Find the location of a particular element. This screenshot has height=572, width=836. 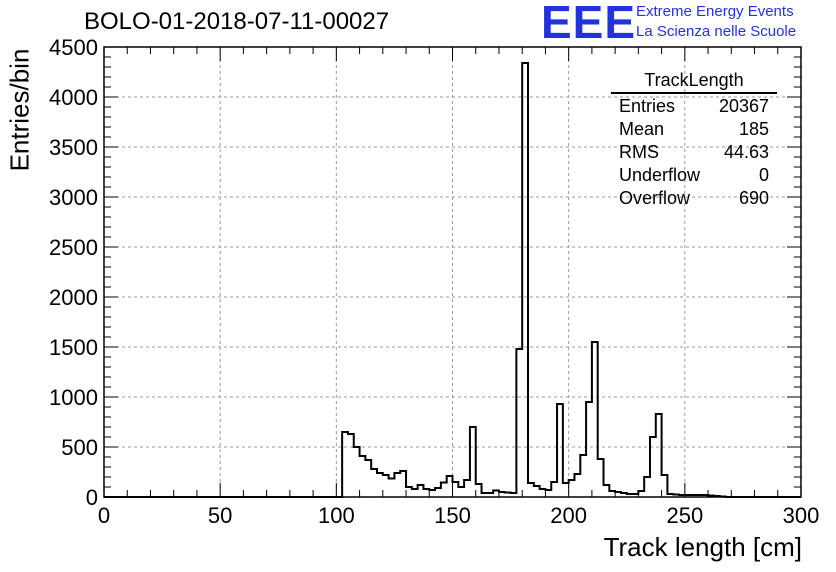

y-tick-label: 2500 is located at coordinates (73, 247).